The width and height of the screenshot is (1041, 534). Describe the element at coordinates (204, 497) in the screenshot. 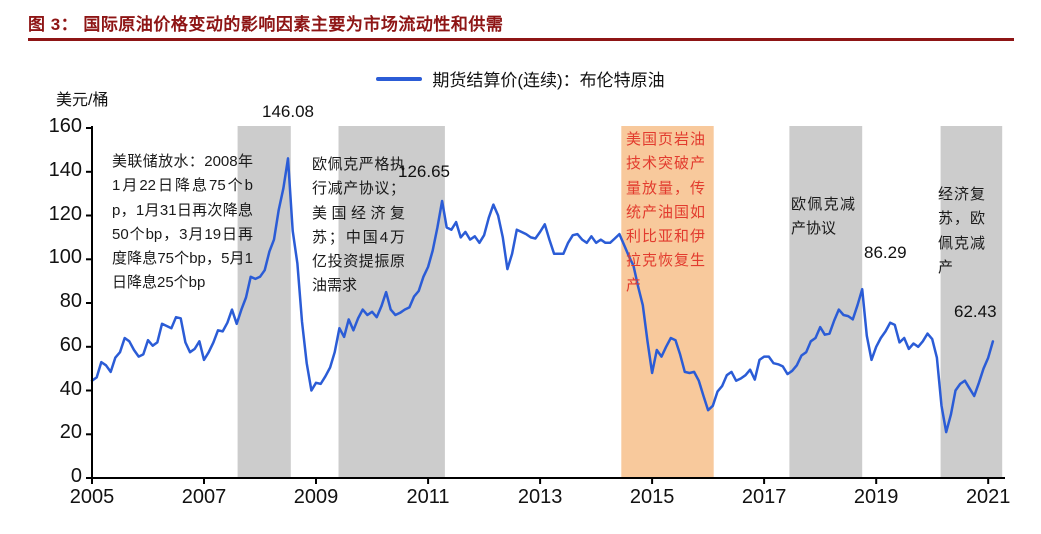

I see `x-axis-tick-label: 2007` at that location.